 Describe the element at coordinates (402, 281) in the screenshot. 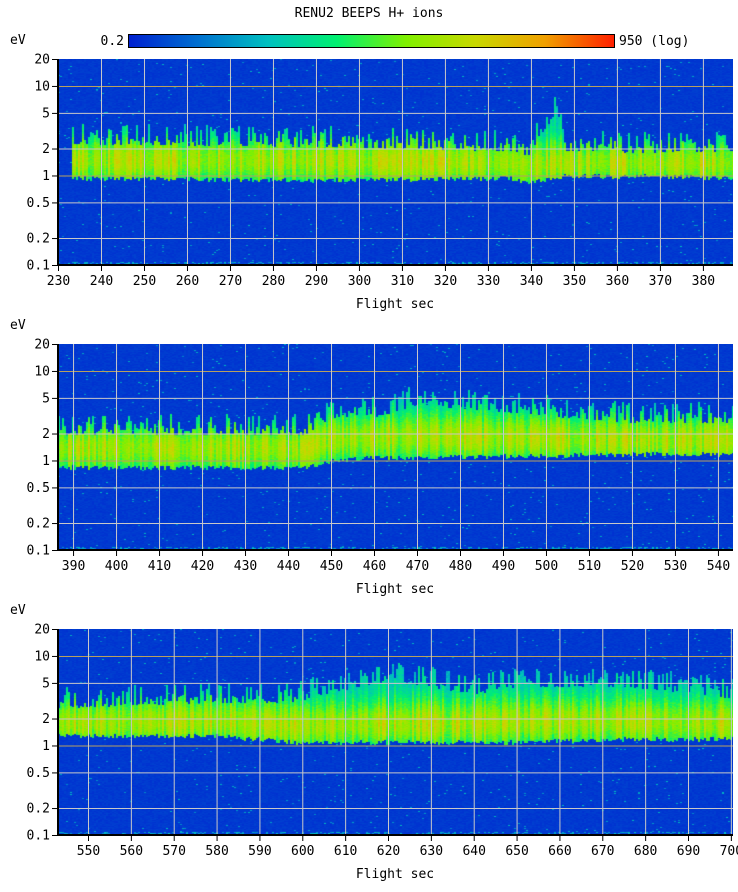

I see `x-tick-label: 310` at that location.